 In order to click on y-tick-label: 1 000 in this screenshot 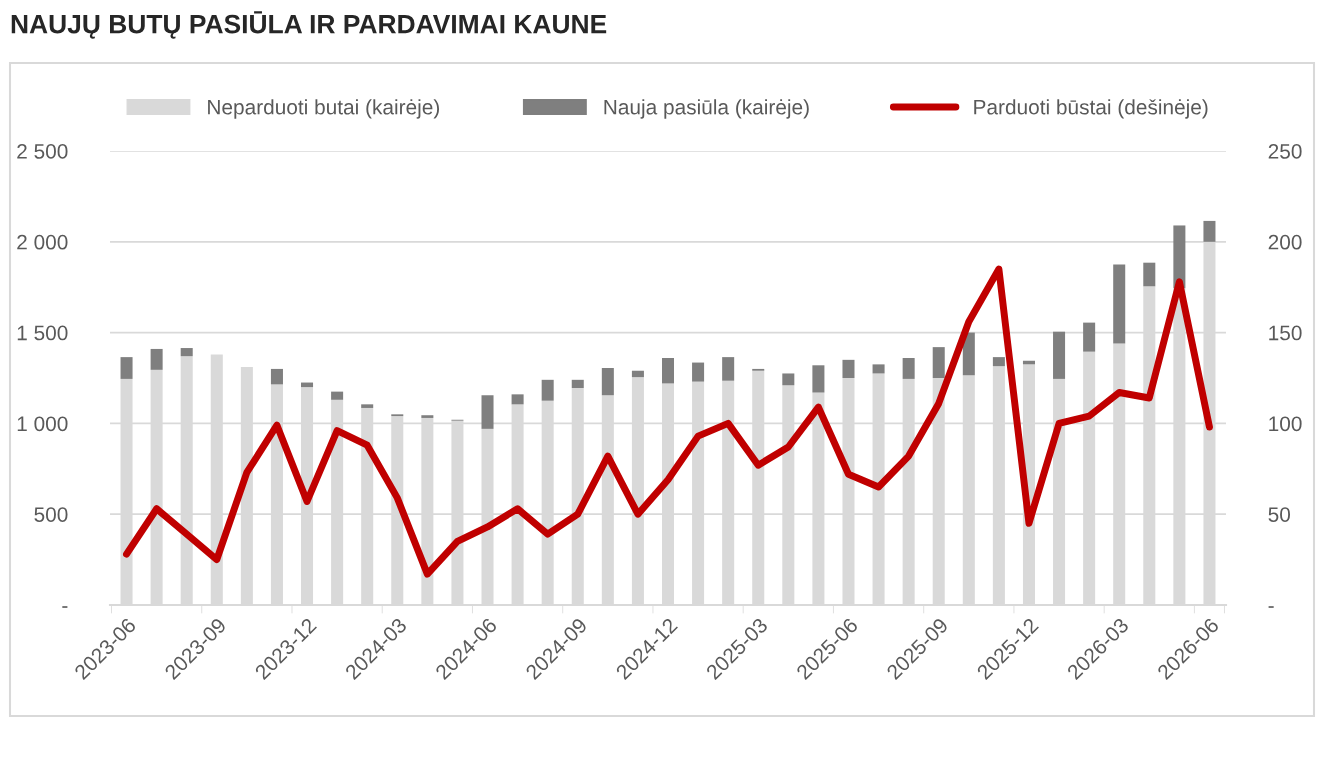, I will do `click(42, 424)`.